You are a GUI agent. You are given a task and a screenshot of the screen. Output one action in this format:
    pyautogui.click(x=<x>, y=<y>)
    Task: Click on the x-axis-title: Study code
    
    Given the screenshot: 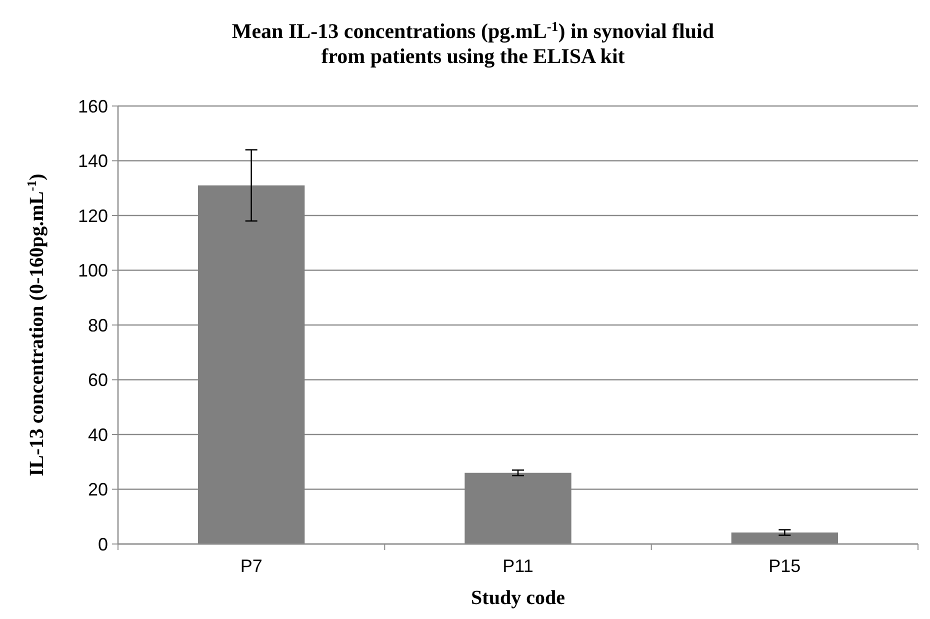 What is the action you would take?
    pyautogui.click(x=518, y=598)
    